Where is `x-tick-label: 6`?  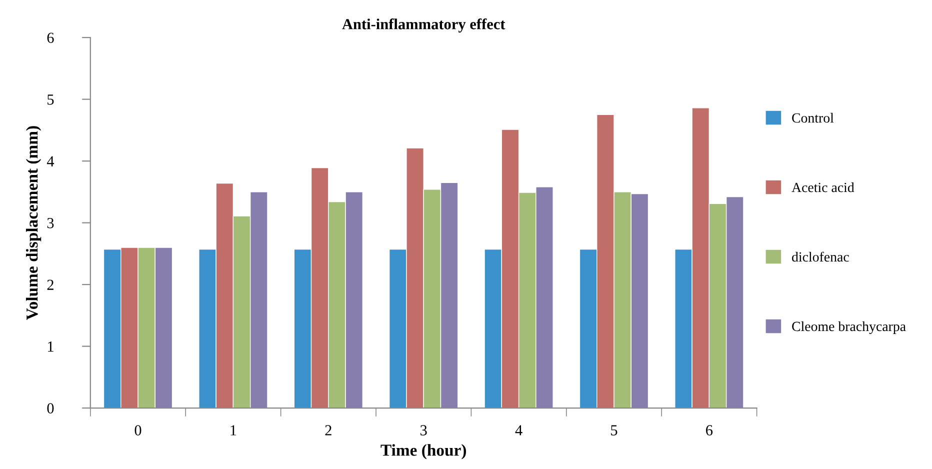
x-tick-label: 6 is located at coordinates (709, 430).